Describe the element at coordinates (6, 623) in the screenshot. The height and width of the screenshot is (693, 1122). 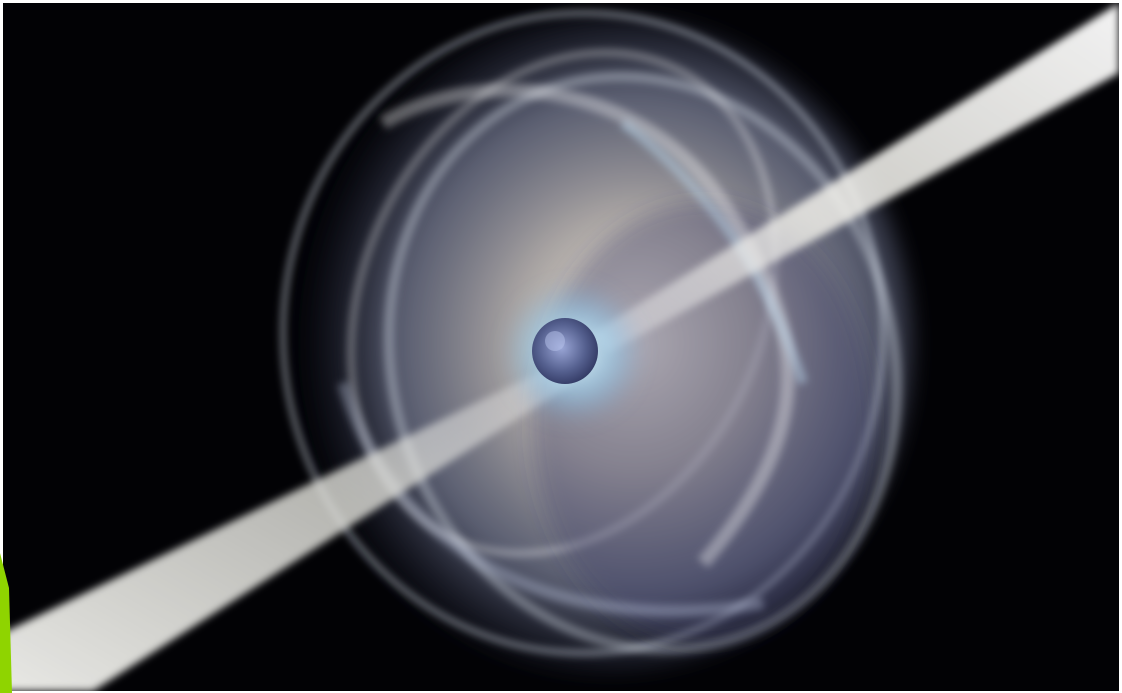
I see `green-accent-bar` at that location.